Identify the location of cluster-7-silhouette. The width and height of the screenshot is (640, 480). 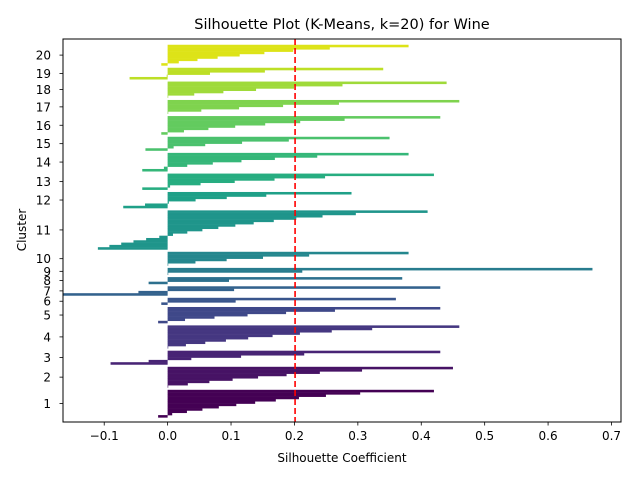
(252, 291).